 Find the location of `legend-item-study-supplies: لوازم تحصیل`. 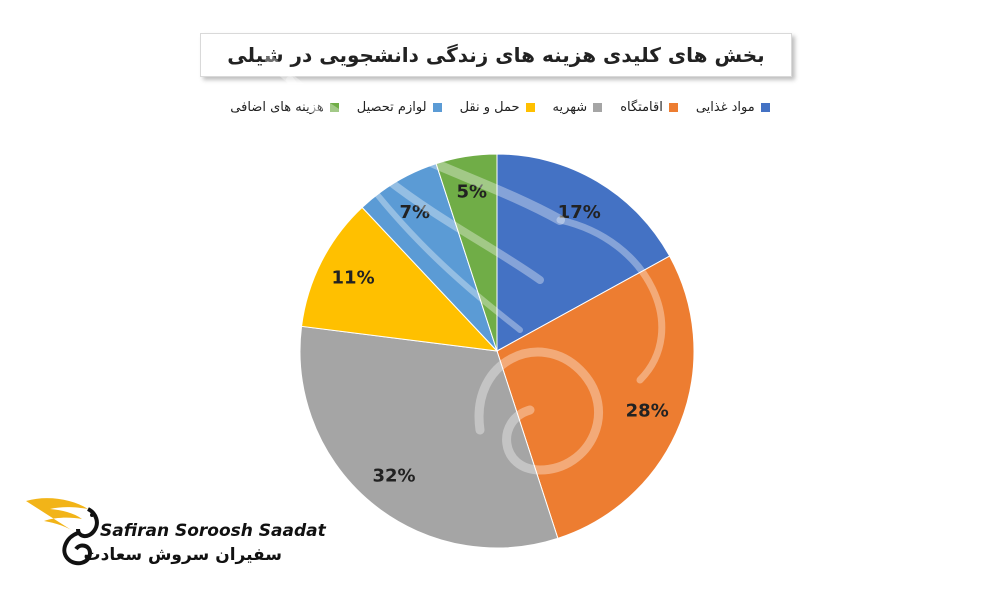

legend-item-study-supplies: لوازم تحصیل is located at coordinates (399, 107).